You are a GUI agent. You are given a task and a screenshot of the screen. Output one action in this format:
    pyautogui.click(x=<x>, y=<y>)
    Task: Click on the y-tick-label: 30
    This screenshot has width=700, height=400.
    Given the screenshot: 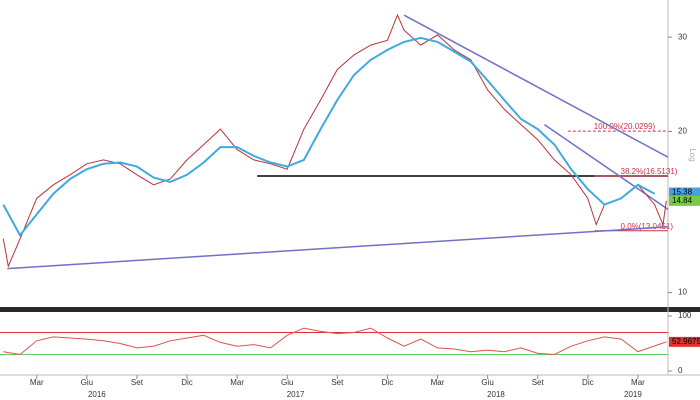 What is the action you would take?
    pyautogui.click(x=682, y=36)
    